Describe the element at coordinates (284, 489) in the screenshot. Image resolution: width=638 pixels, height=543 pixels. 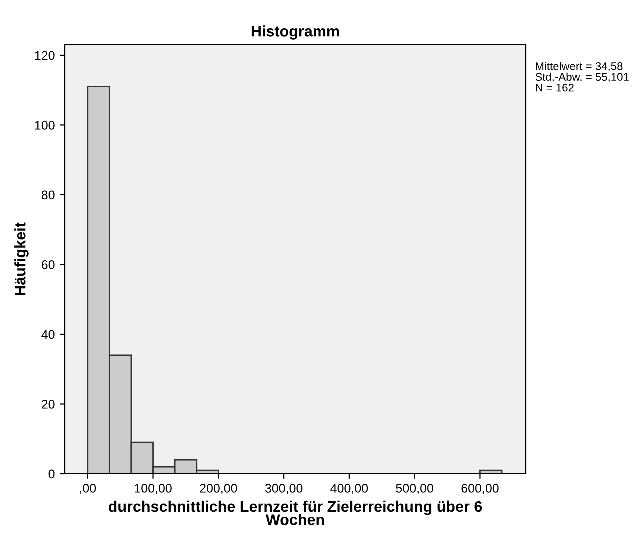
I see `x-tick-label: 300,00` at that location.